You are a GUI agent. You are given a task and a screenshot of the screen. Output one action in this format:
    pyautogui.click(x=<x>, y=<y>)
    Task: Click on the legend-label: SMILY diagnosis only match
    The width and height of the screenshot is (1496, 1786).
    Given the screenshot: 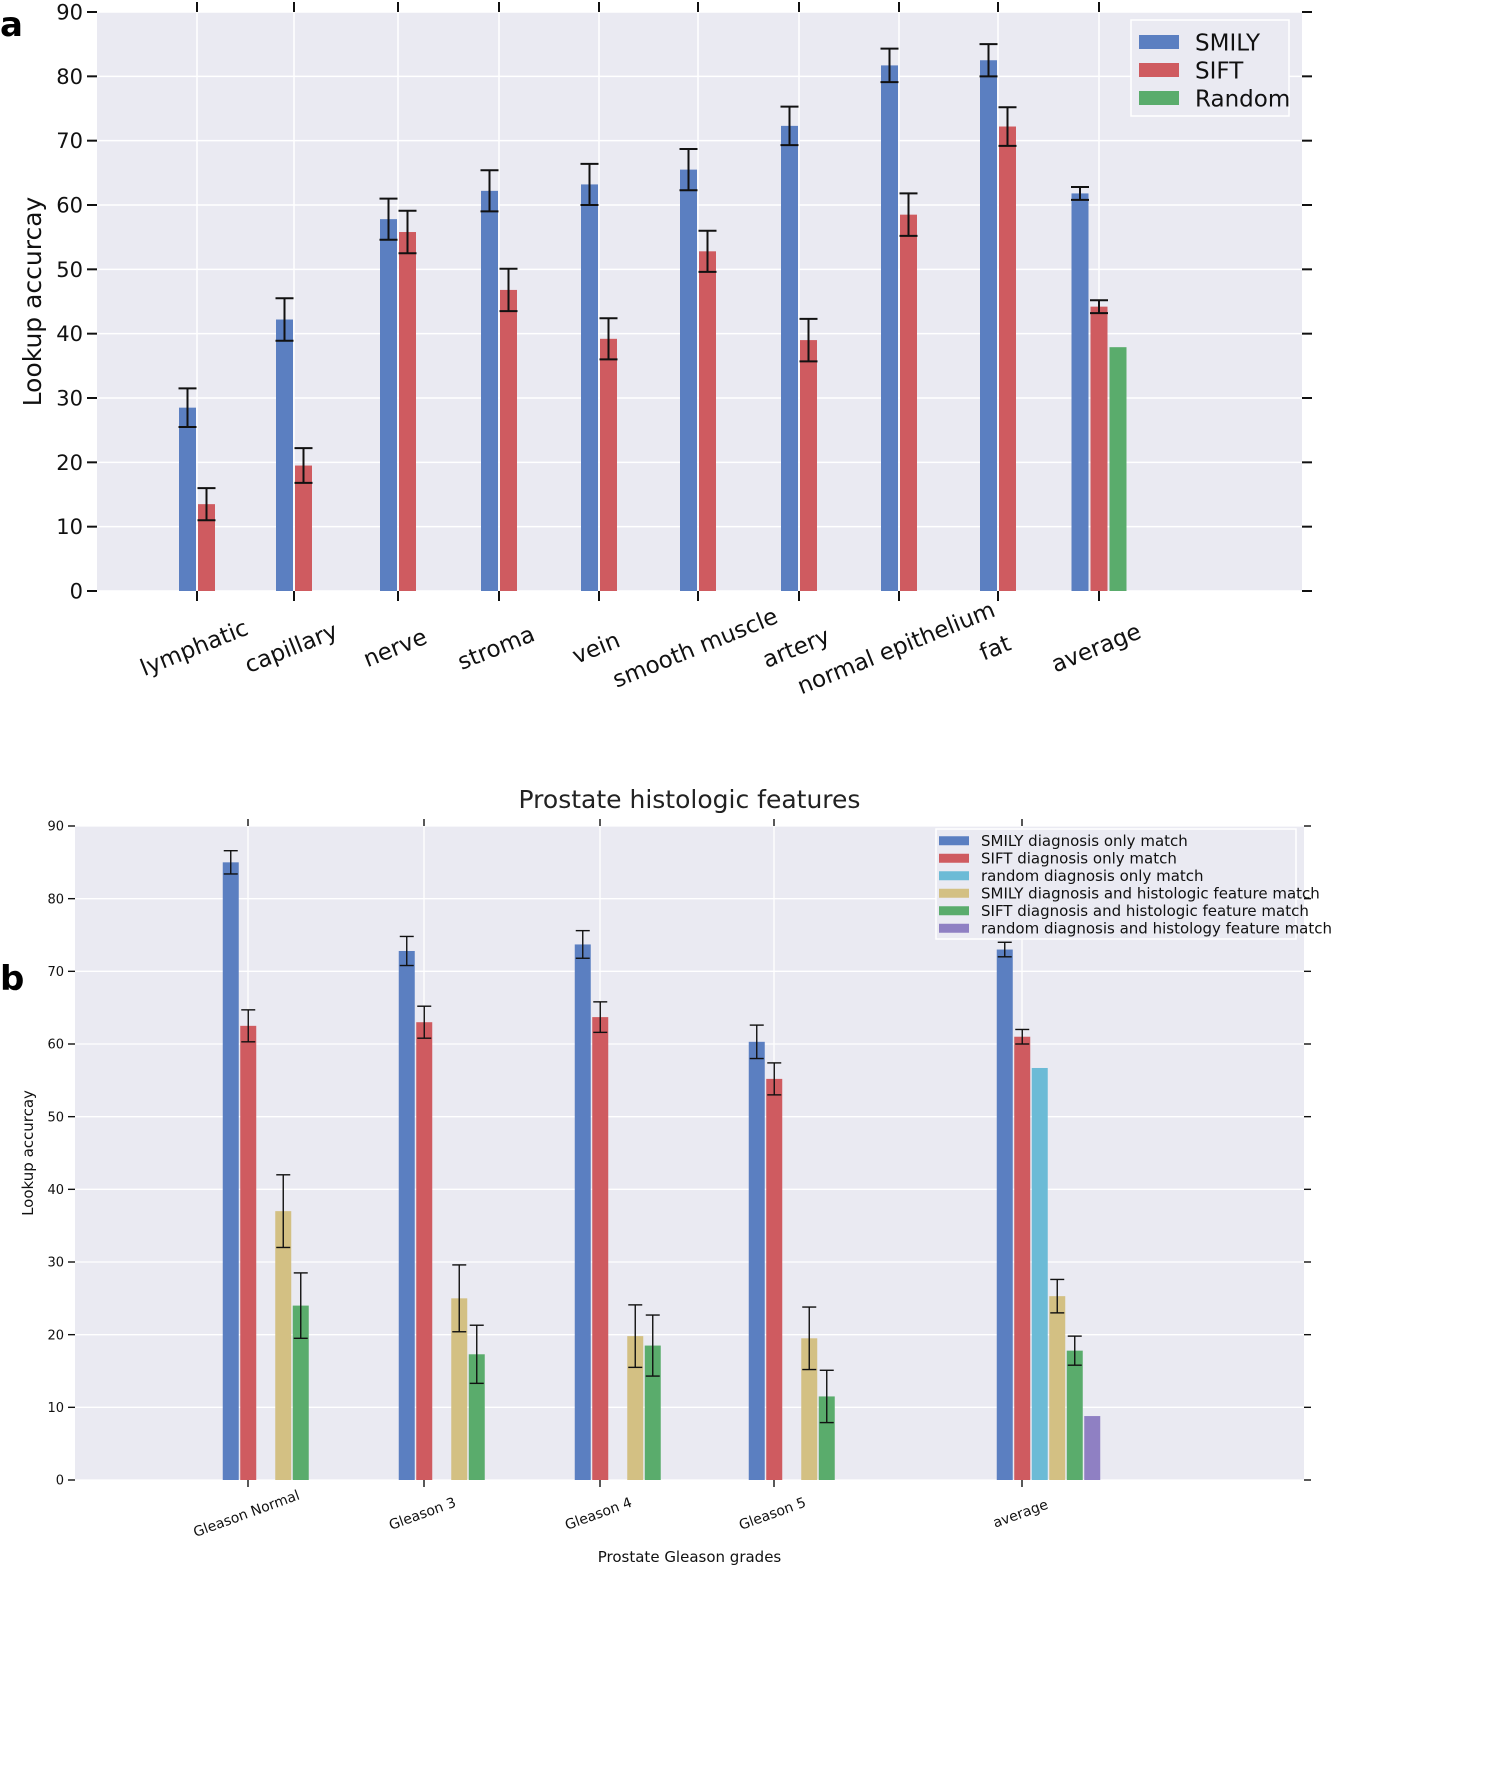 What is the action you would take?
    pyautogui.click(x=1084, y=841)
    